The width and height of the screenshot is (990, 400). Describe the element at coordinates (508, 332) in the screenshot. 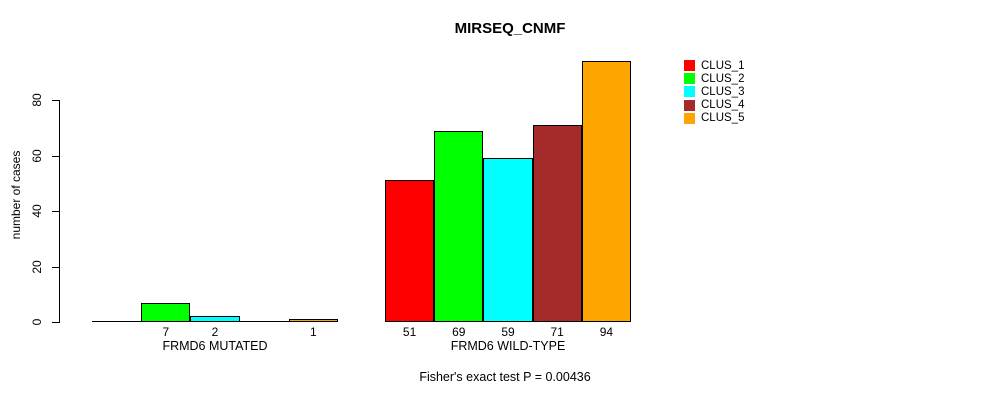

I see `bar-value-label: 59` at that location.